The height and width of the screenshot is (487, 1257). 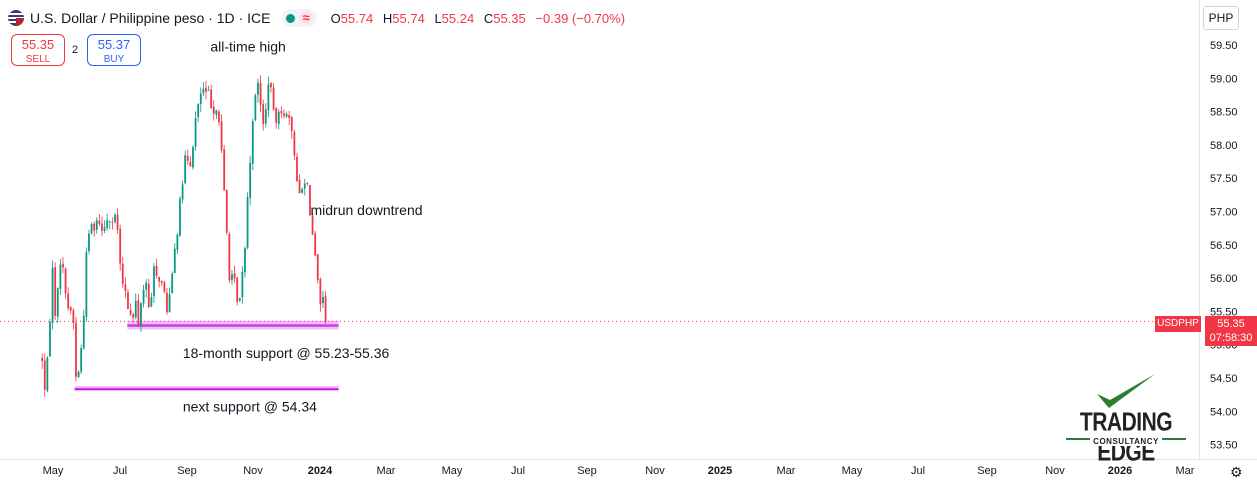 What do you see at coordinates (1221, 18) in the screenshot?
I see `currency-selector: PHP` at bounding box center [1221, 18].